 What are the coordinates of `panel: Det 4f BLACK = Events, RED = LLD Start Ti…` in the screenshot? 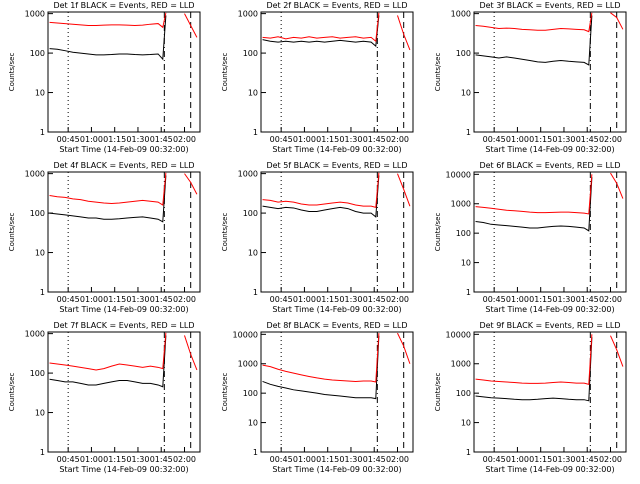 It's located at (104, 237).